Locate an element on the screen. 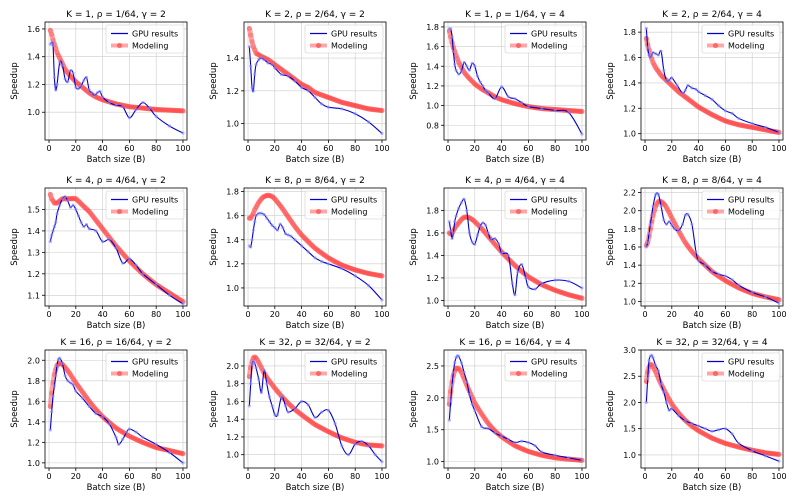 The width and height of the screenshot is (793, 496). y-tick-label: 1.5 is located at coordinates (629, 429).